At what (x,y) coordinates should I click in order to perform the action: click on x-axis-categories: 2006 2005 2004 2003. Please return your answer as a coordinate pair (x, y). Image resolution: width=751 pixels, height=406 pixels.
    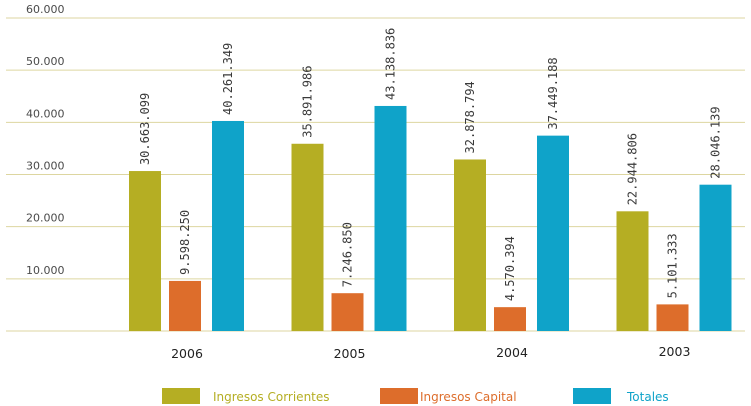
    Looking at the image, I should click on (430, 352).